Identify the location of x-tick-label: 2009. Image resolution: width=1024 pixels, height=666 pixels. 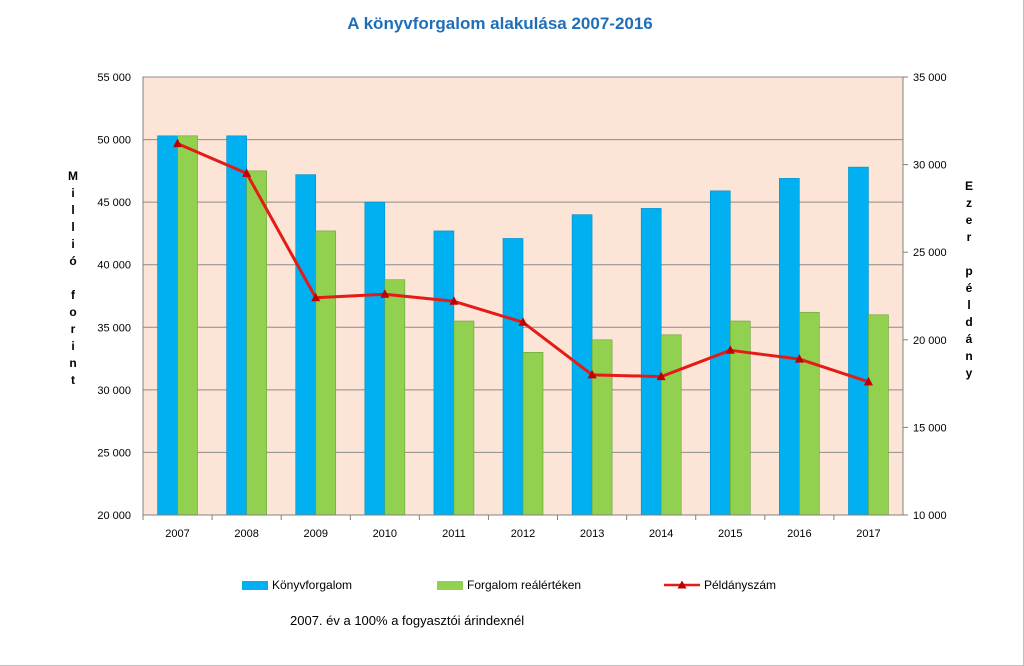
(315, 534).